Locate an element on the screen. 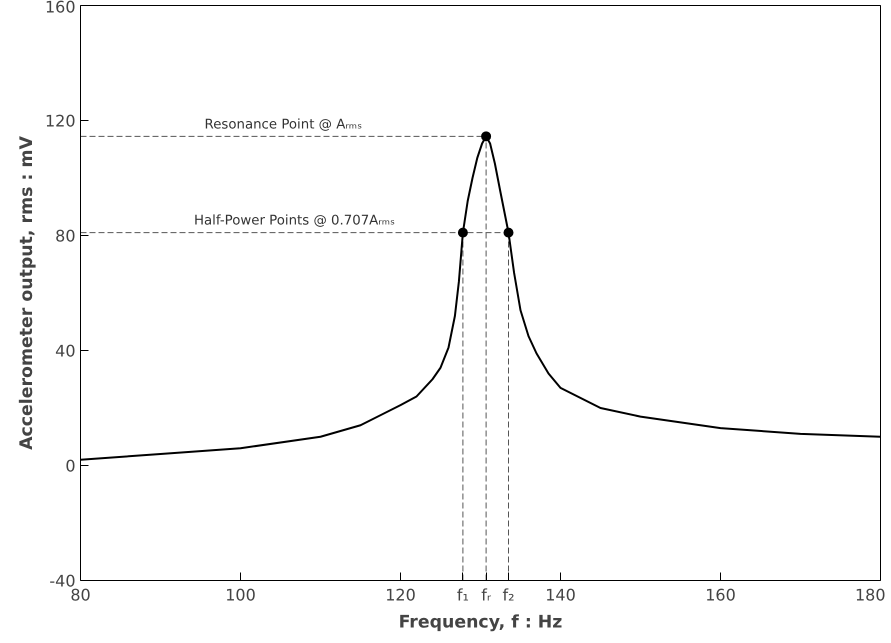 Image resolution: width=891 pixels, height=643 pixels. y-tick-label: 160 is located at coordinates (60, 8).